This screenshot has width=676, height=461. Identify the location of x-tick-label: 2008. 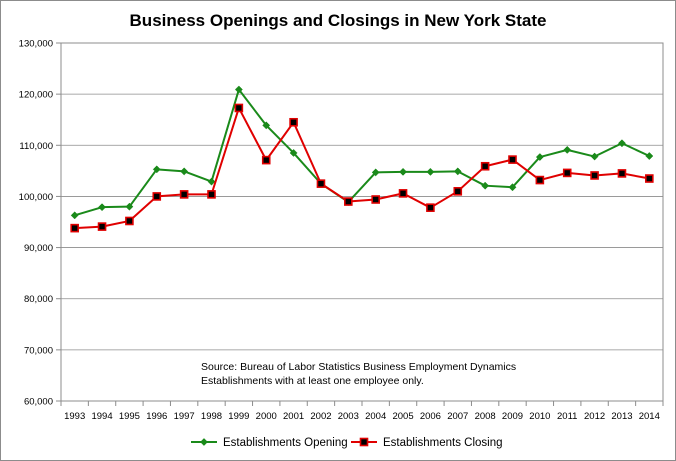
(485, 416).